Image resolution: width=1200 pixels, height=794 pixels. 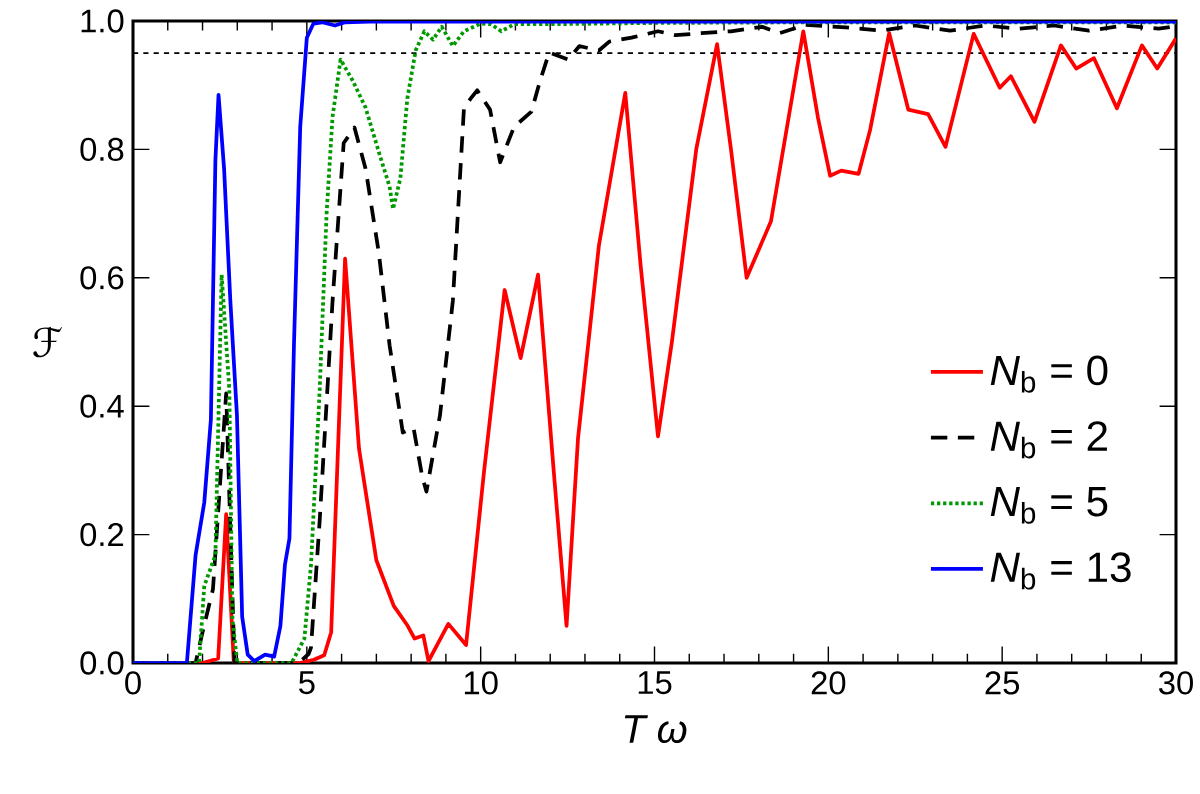 I want to click on x-tick-label: 5, so click(x=307, y=683).